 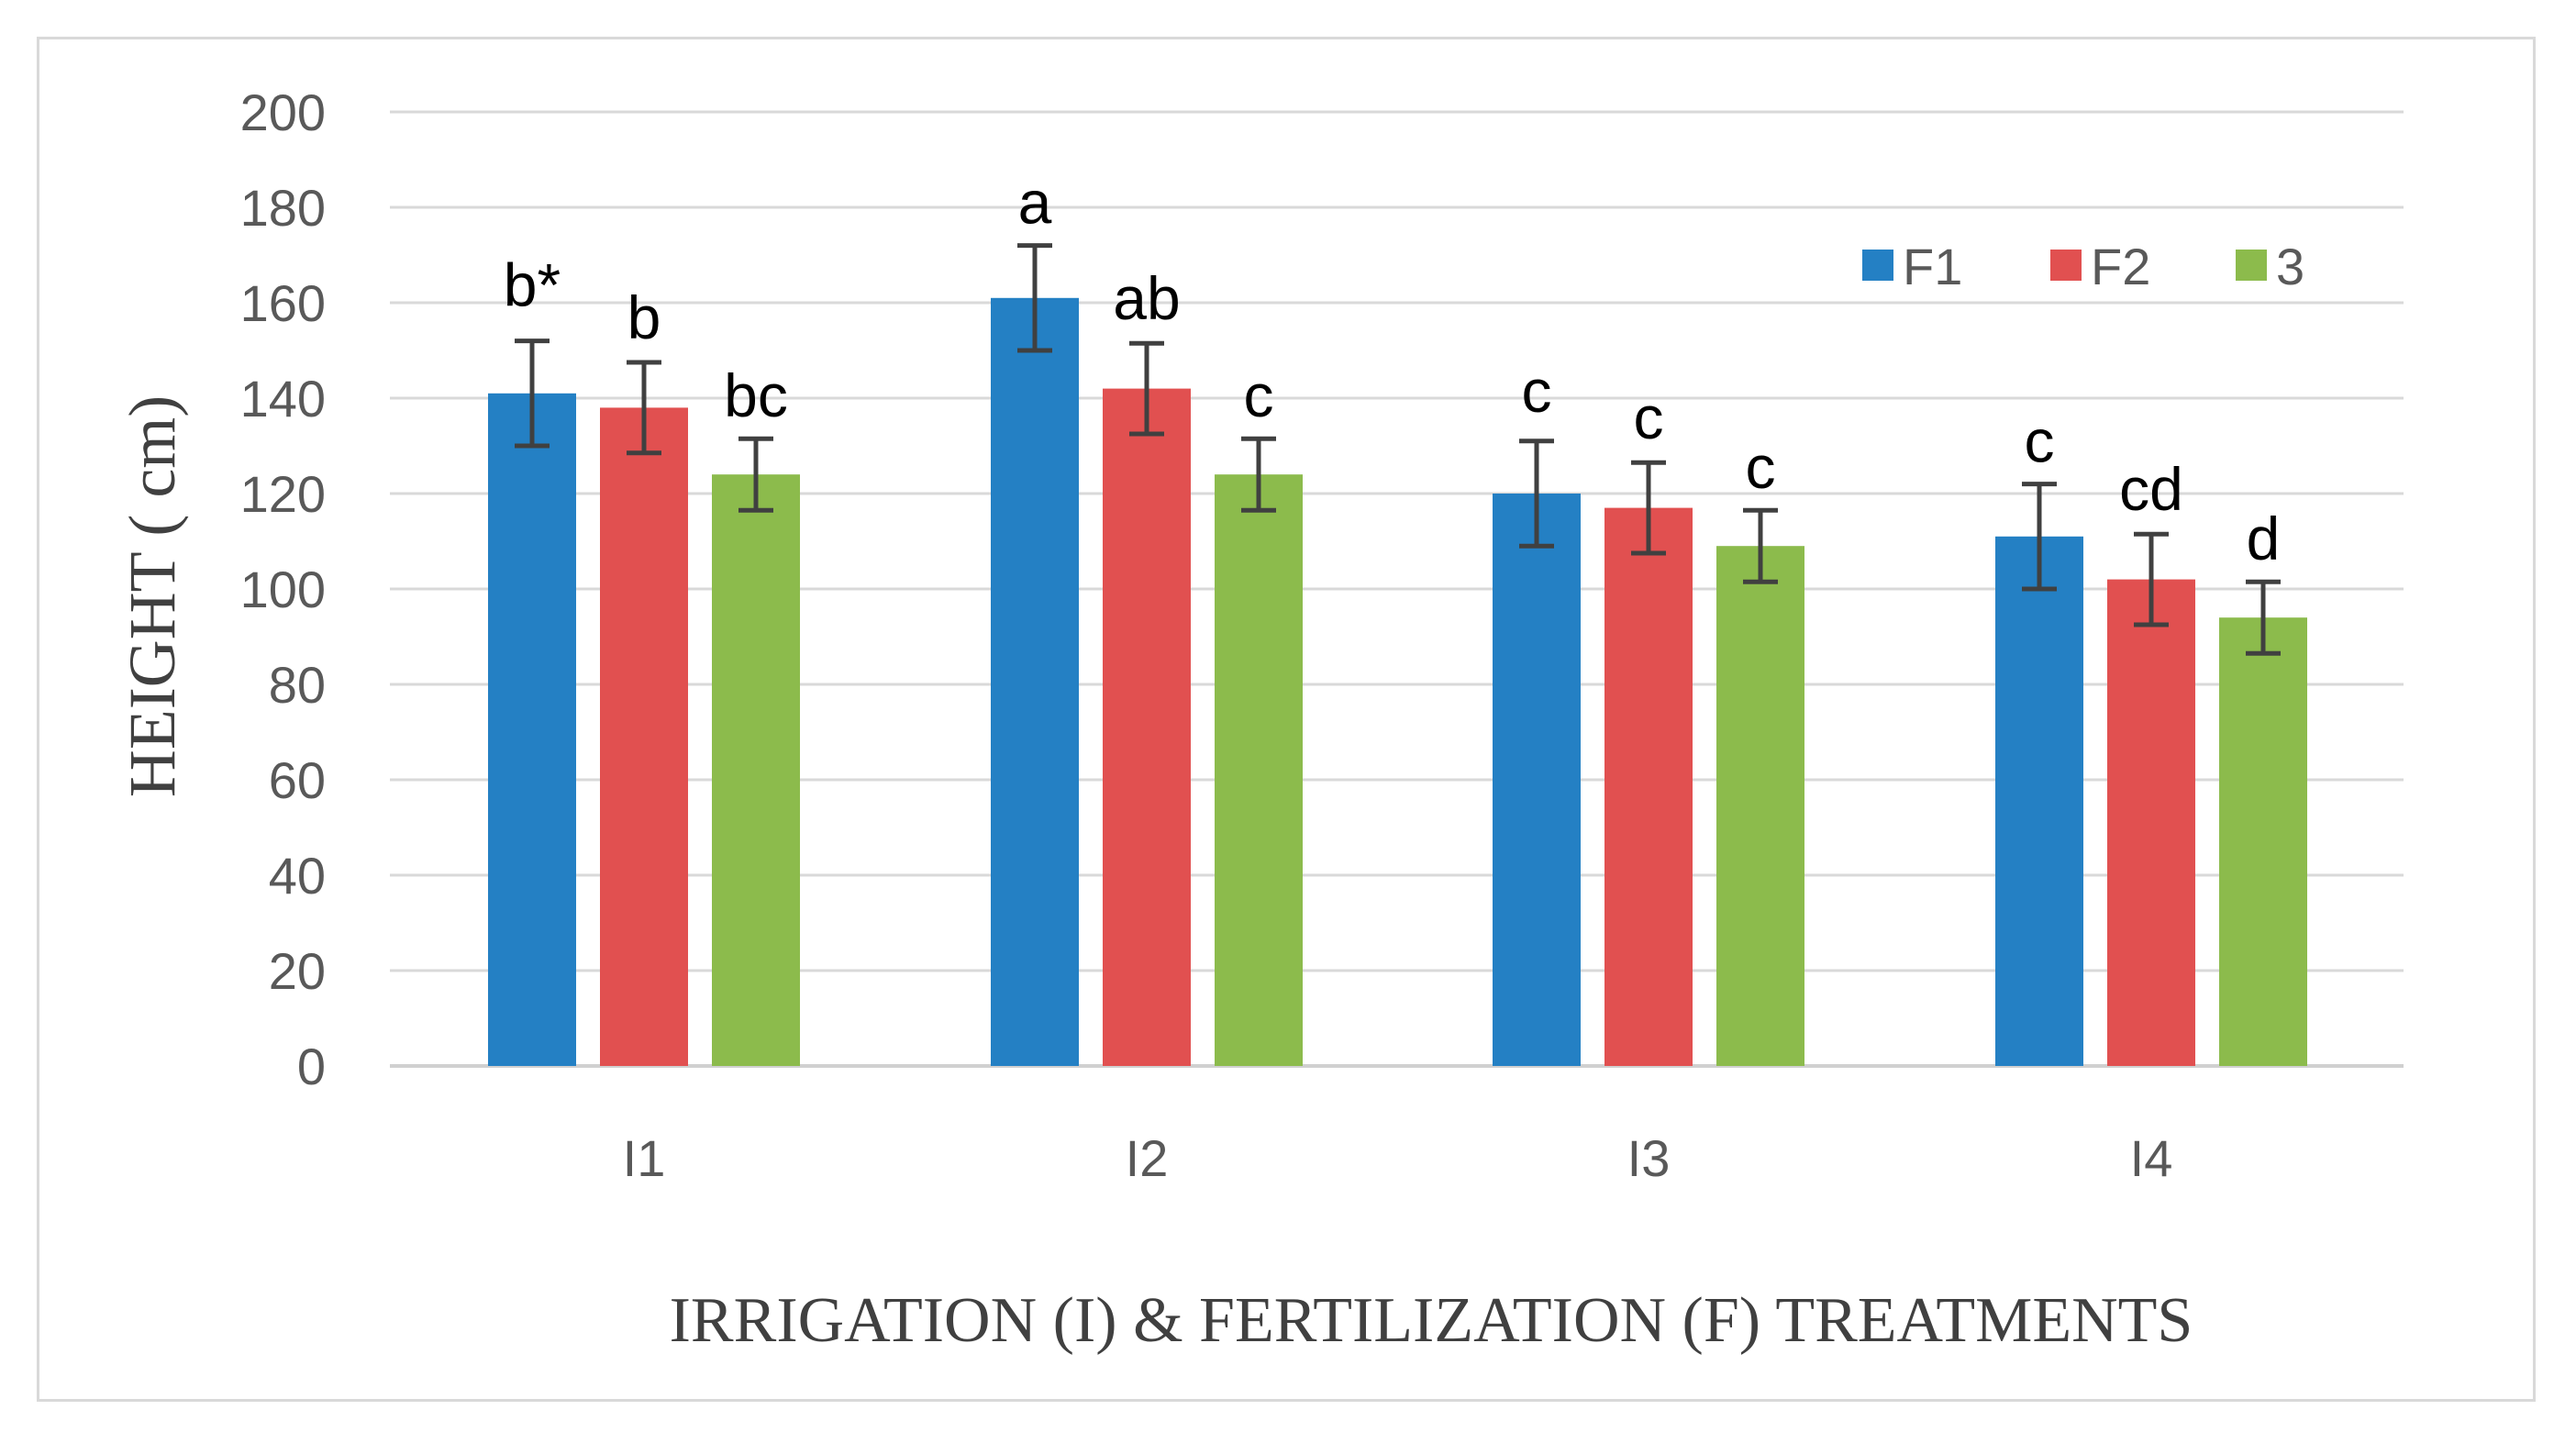 What do you see at coordinates (2039, 537) in the screenshot?
I see `error-bar-I4-F1` at bounding box center [2039, 537].